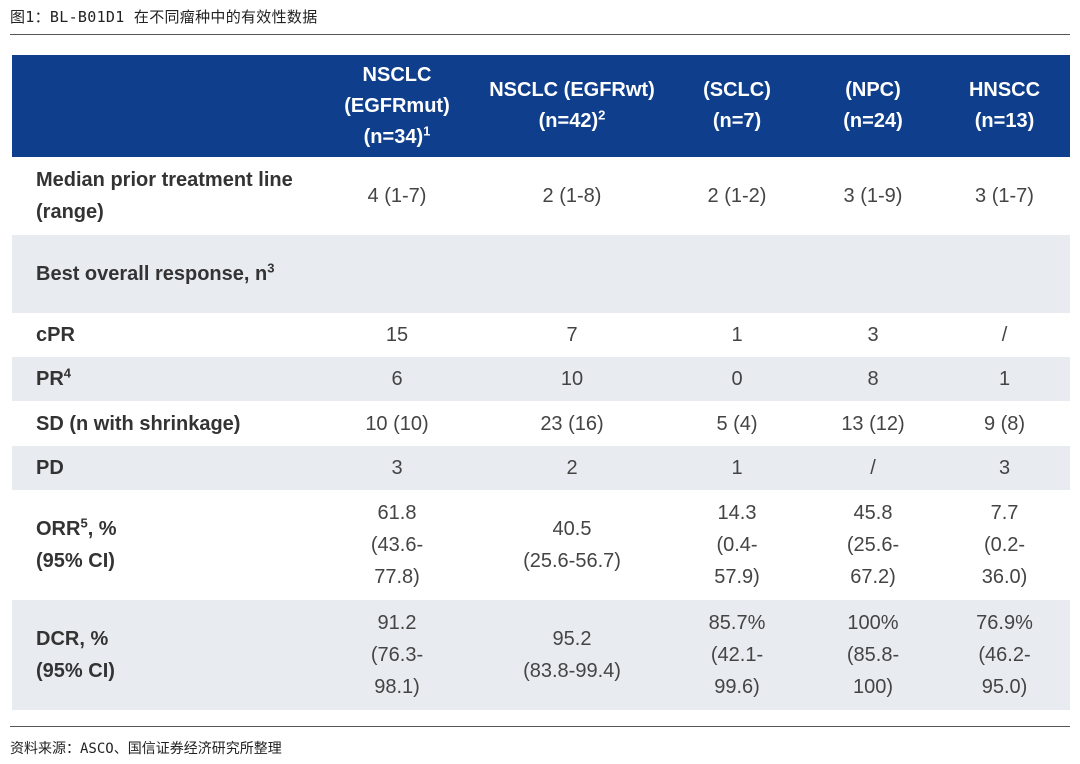 The image size is (1080, 764). What do you see at coordinates (50, 468) in the screenshot?
I see `row-label: PD` at bounding box center [50, 468].